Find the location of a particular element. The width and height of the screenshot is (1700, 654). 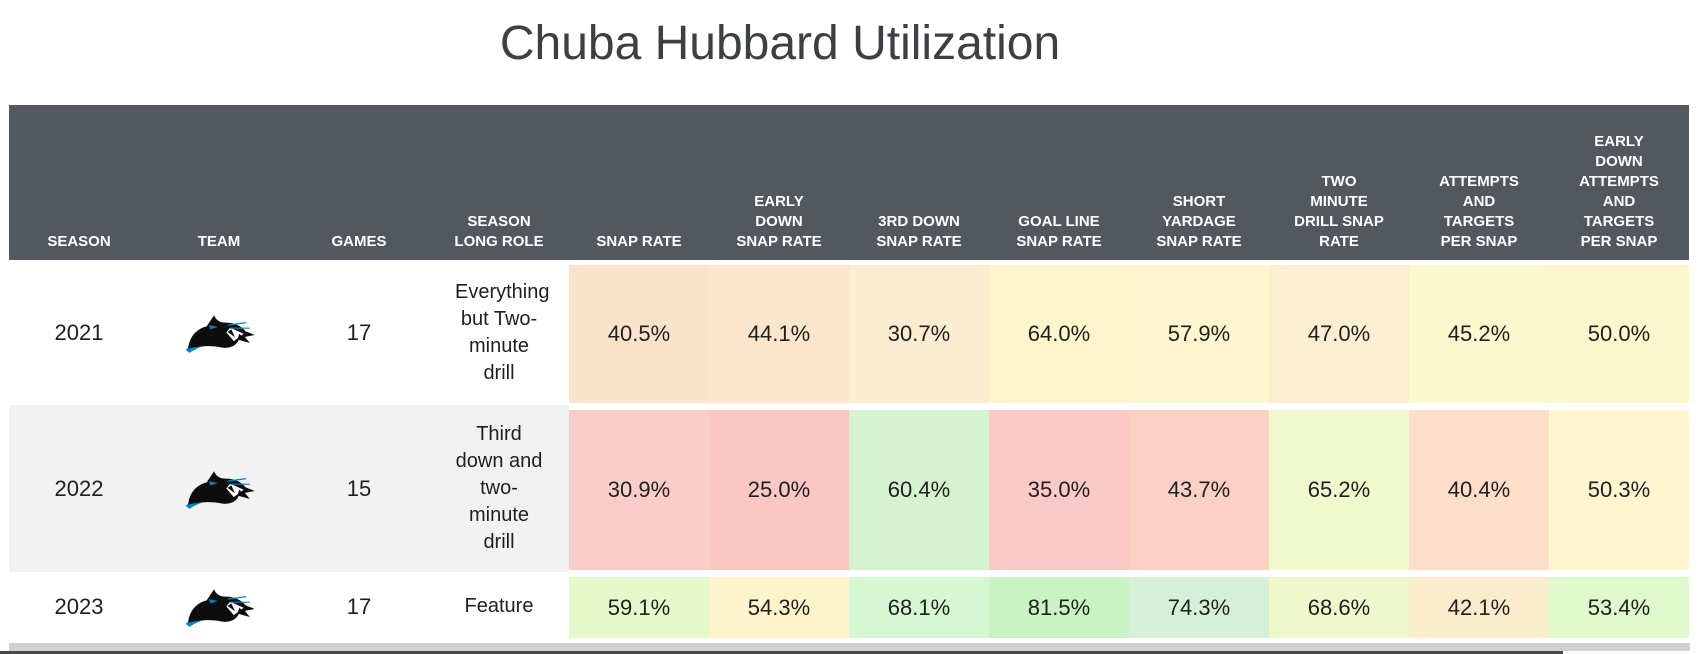

col-header-games: GAMES is located at coordinates (359, 182).